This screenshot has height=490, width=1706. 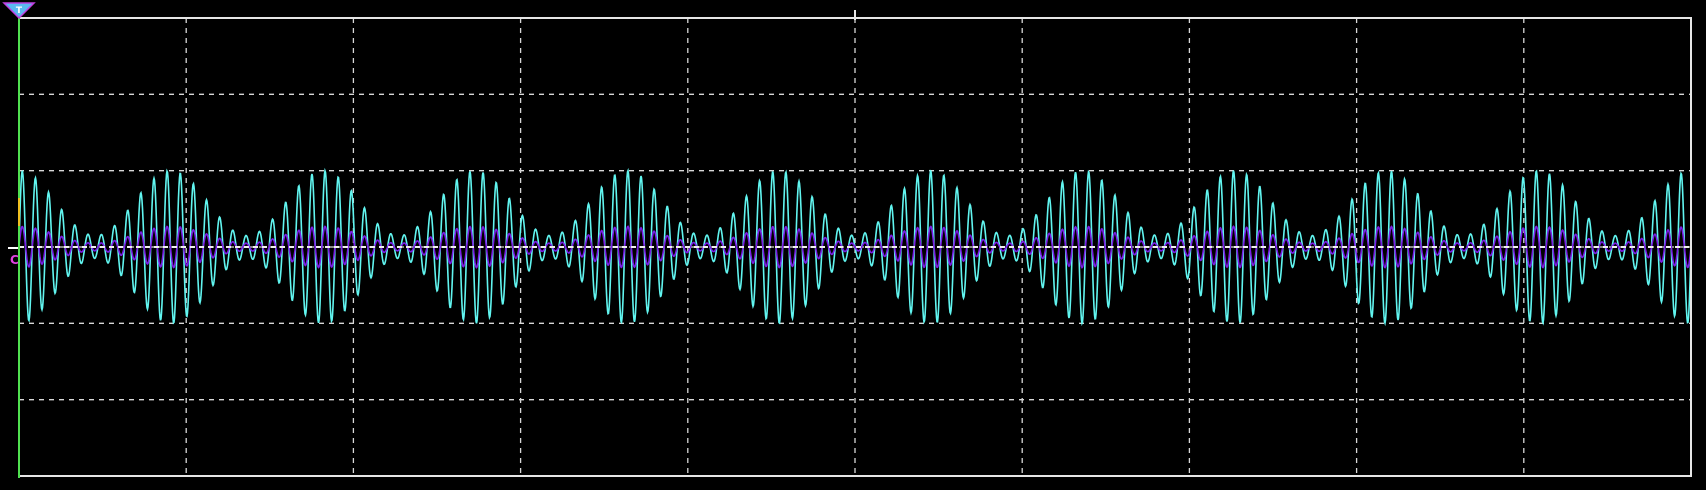 I want to click on trigger-position-marker: T, so click(x=19, y=11).